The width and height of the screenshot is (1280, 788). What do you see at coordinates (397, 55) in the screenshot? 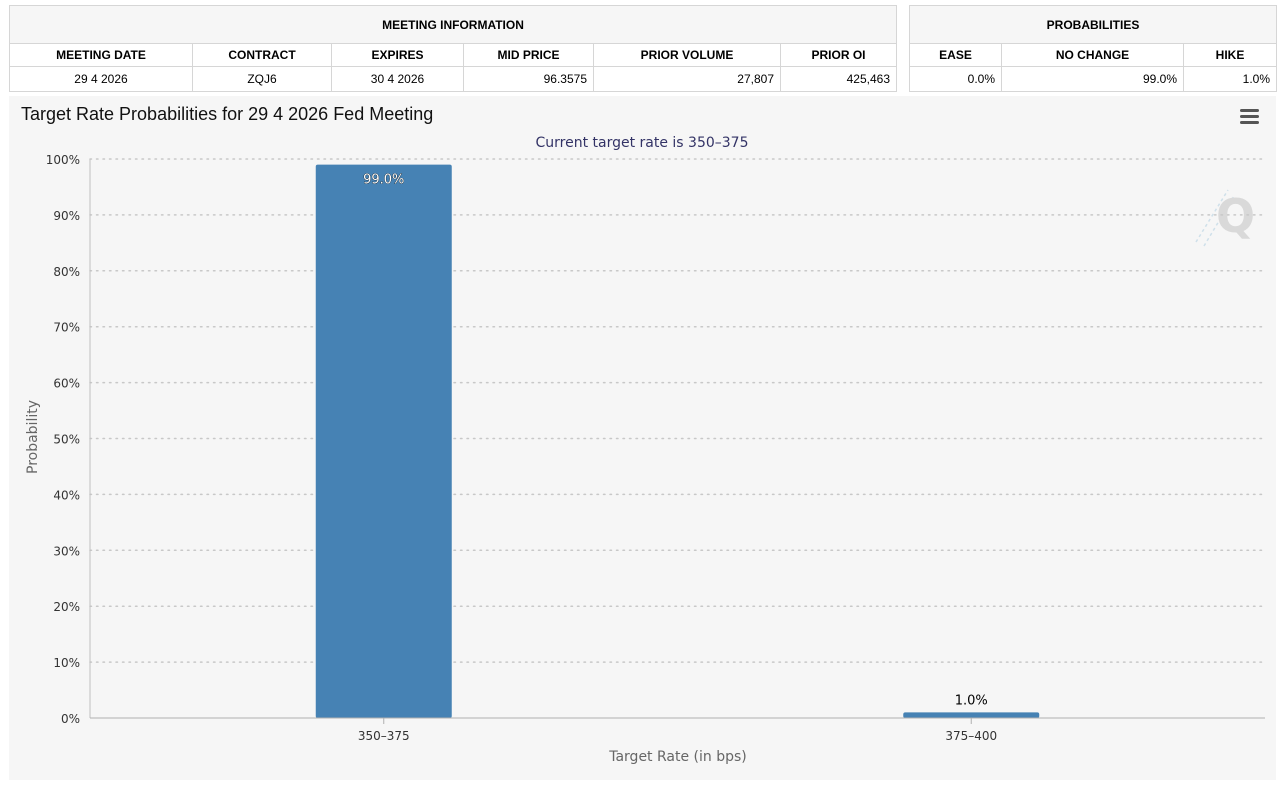
I see `expires-header: EXPIRES` at bounding box center [397, 55].